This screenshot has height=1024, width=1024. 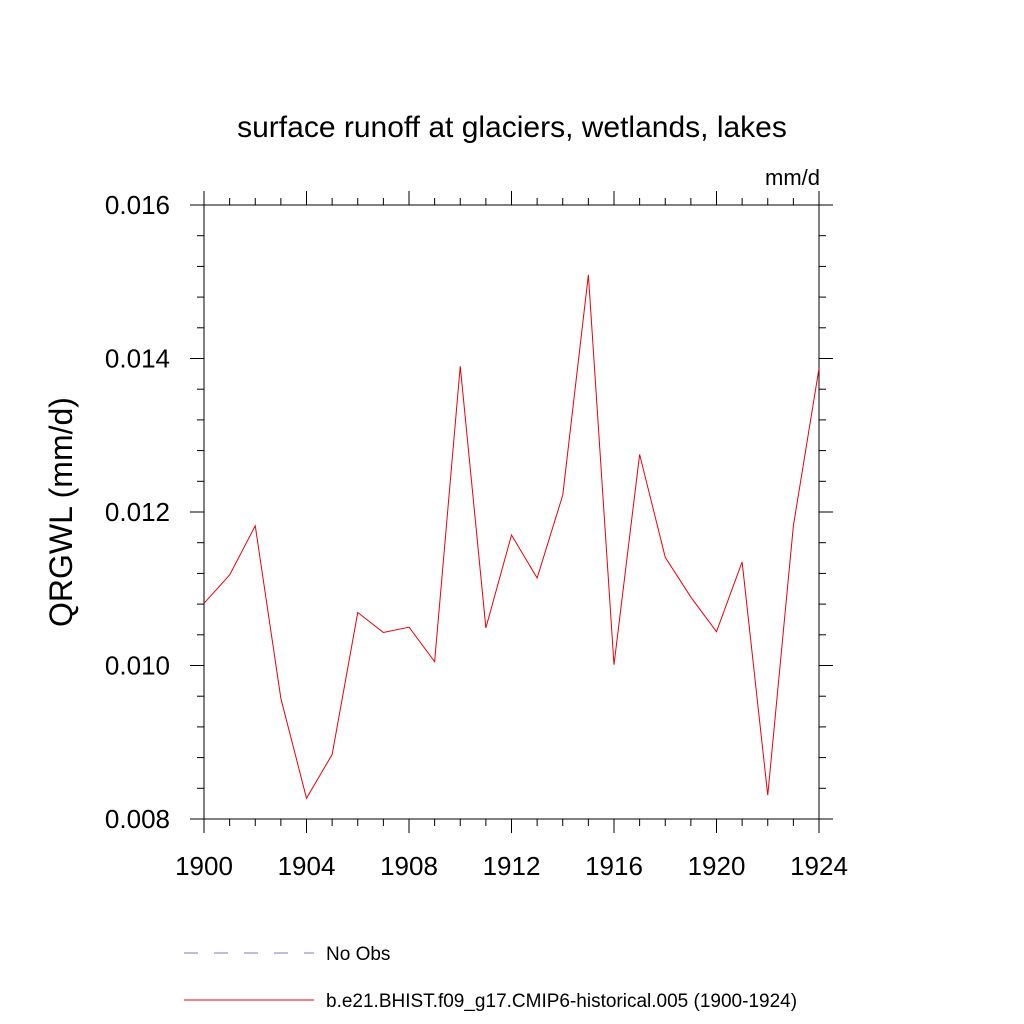 What do you see at coordinates (512, 866) in the screenshot?
I see `x-tick-label: 1912` at bounding box center [512, 866].